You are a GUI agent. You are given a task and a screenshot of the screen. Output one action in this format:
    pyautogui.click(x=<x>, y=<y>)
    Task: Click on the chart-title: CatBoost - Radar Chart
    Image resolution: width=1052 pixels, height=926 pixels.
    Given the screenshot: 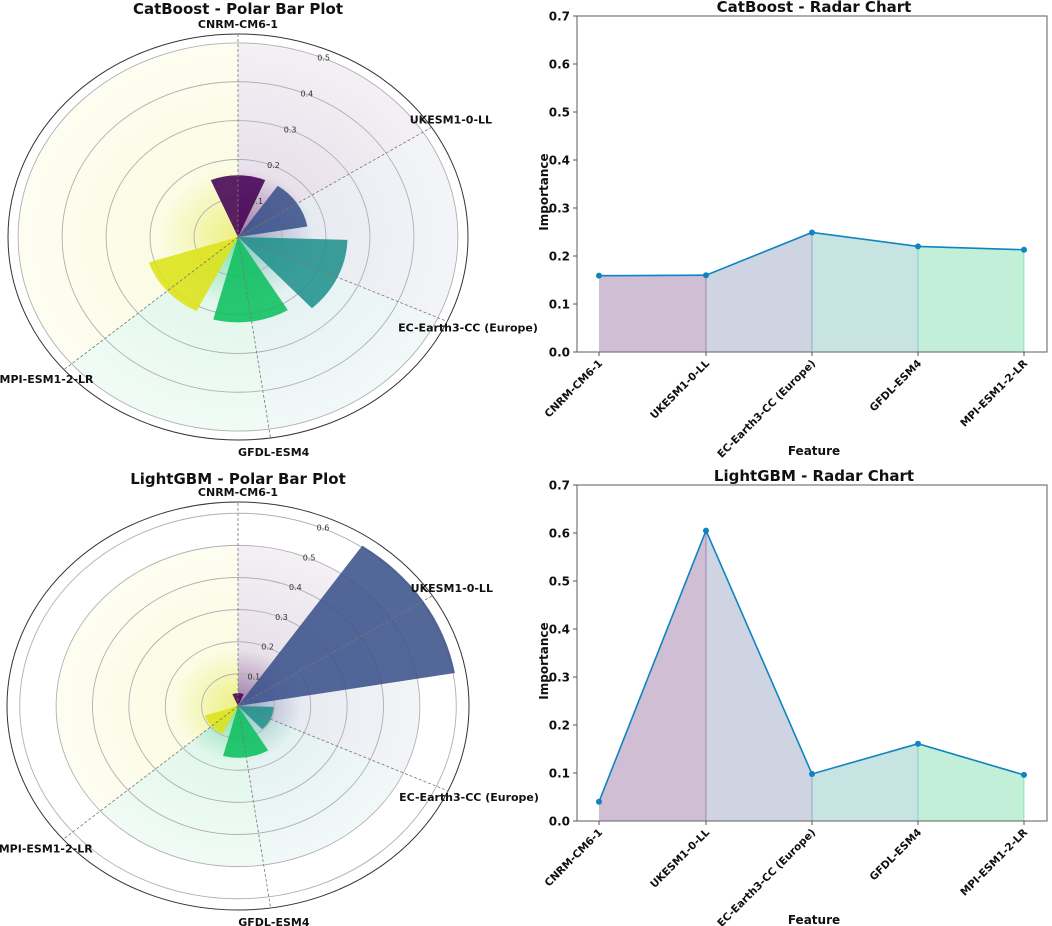 What is the action you would take?
    pyautogui.click(x=814, y=8)
    